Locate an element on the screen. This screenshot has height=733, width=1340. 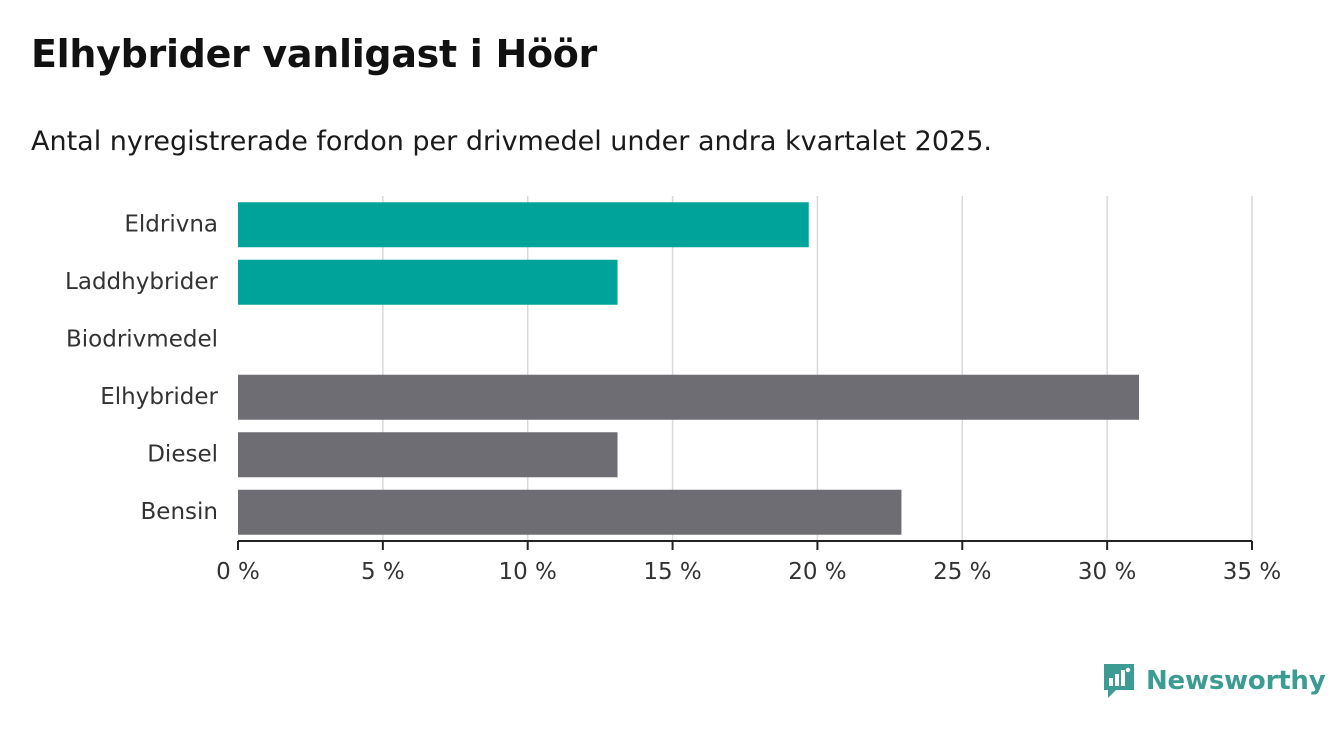
brand-name: Newsworthy is located at coordinates (1236, 681).